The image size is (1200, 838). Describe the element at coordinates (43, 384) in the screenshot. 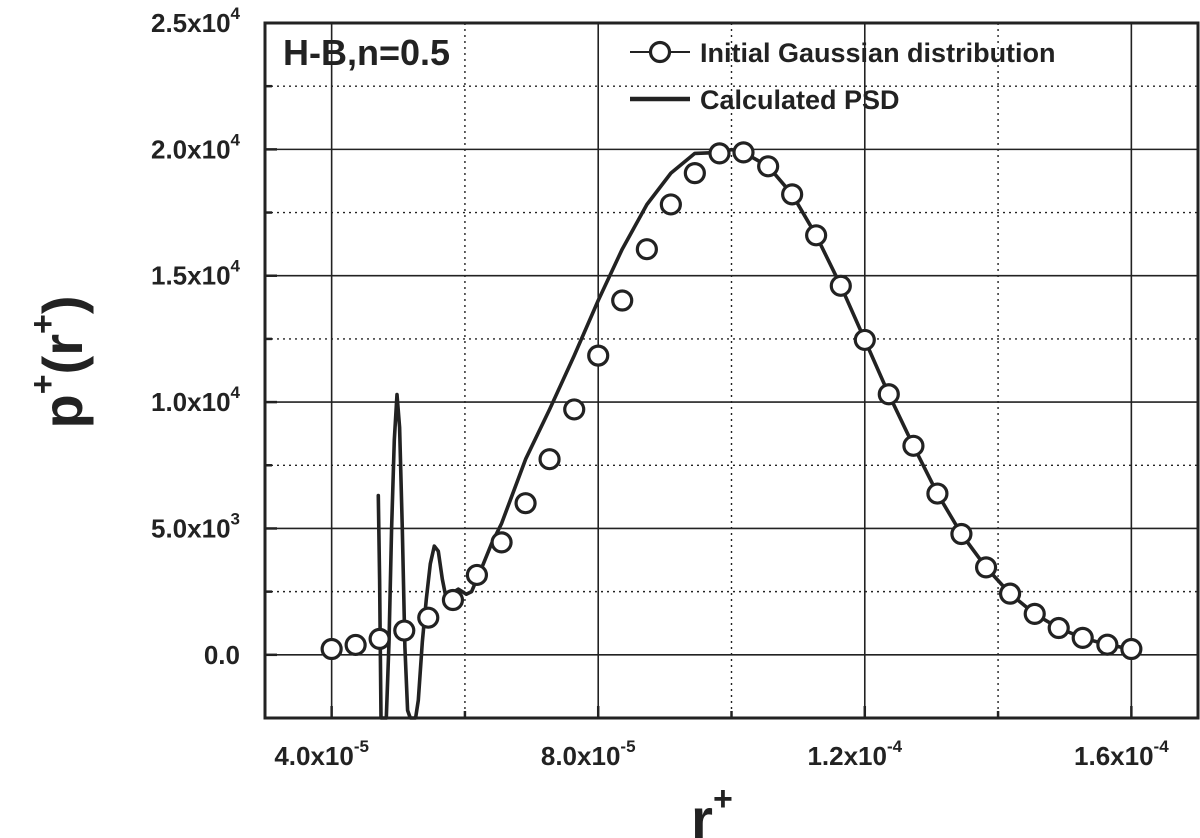

I see `y-axis-title-sup1: +` at that location.